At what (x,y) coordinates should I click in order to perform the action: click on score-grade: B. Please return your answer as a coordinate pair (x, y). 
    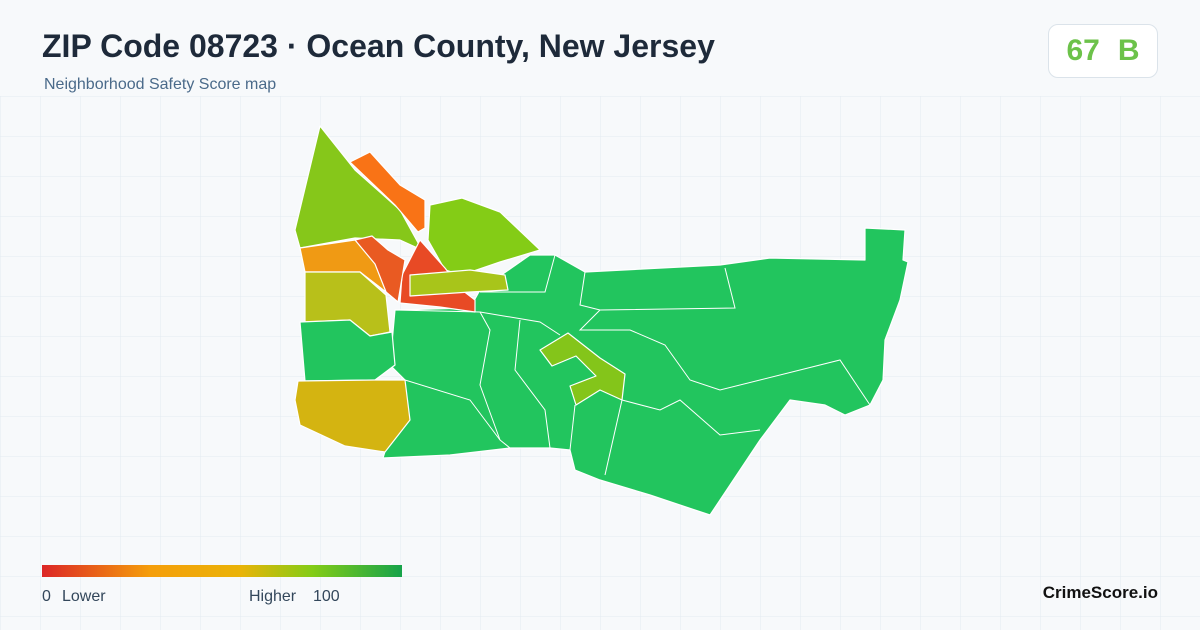
    Looking at the image, I should click on (1128, 50).